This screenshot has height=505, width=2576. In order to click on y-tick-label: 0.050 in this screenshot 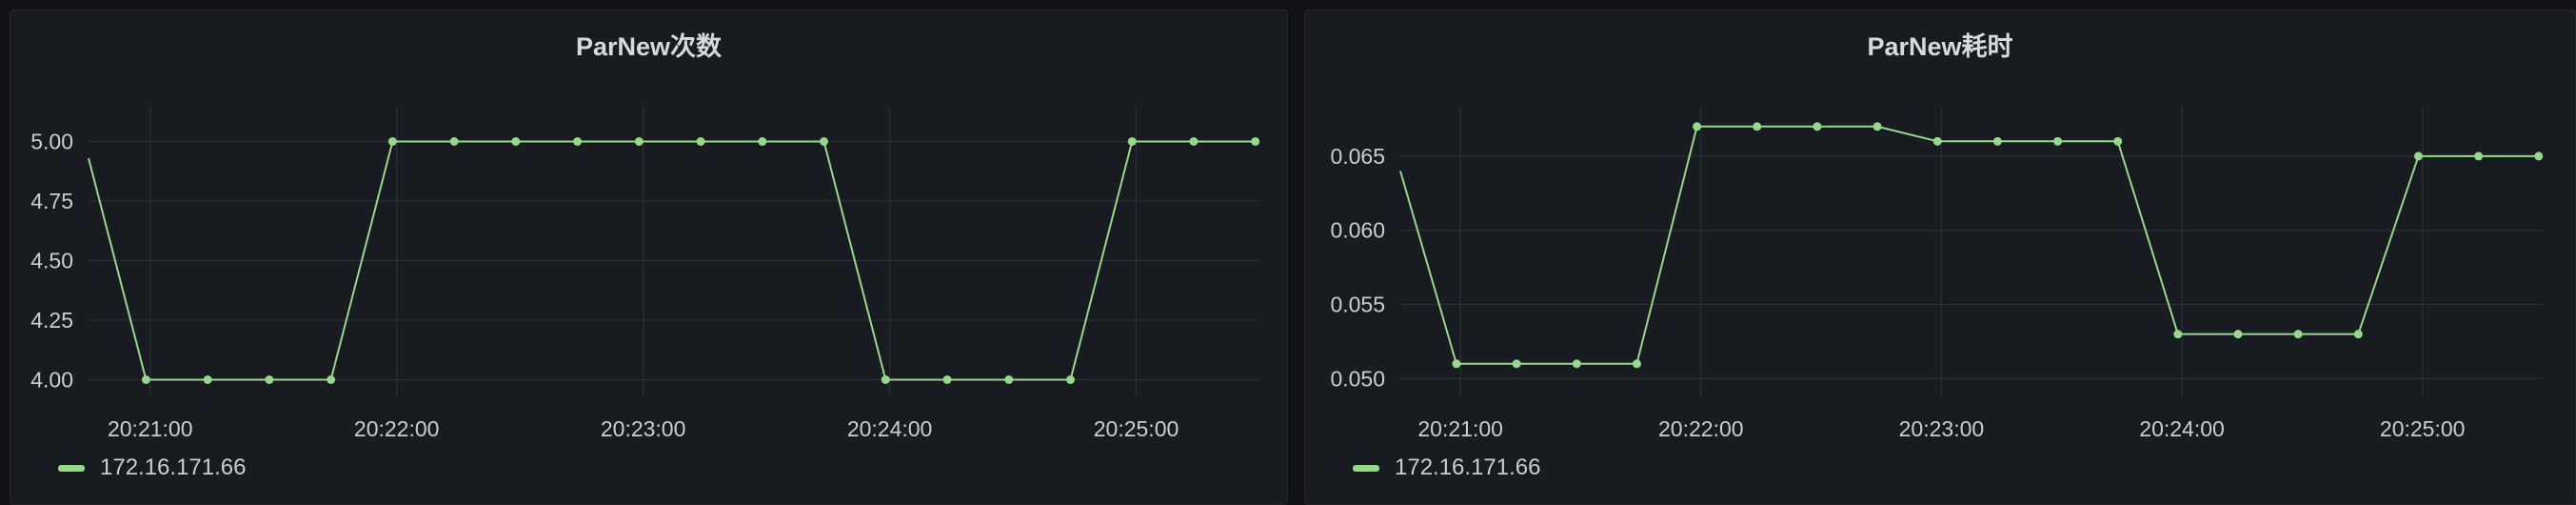, I will do `click(1357, 378)`.